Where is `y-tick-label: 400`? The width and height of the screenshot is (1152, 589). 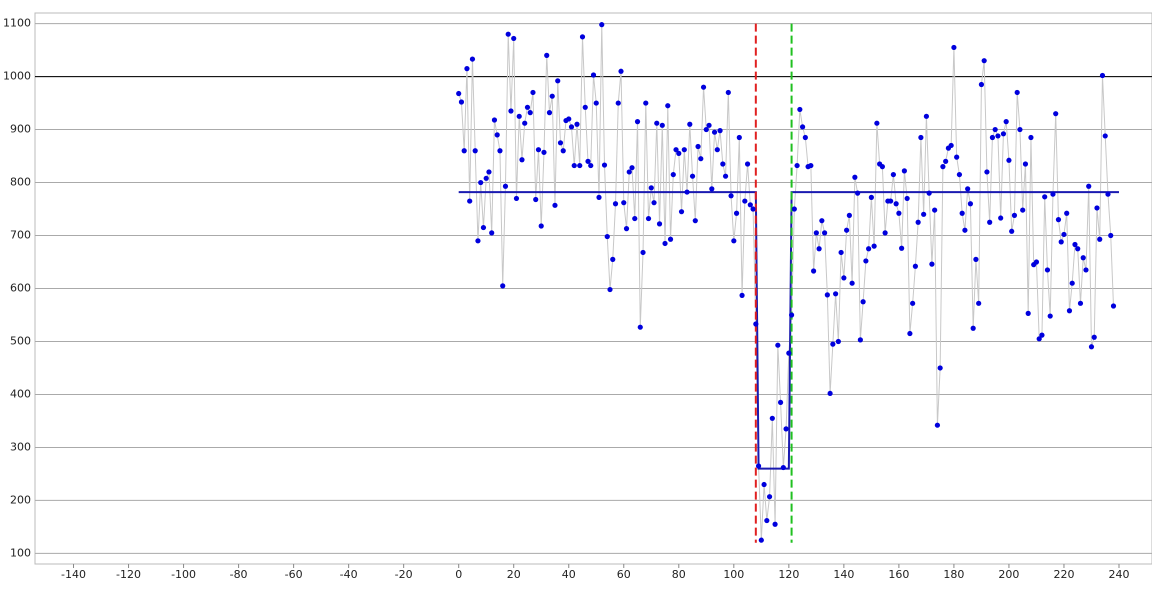 y-tick-label: 400 is located at coordinates (20, 393).